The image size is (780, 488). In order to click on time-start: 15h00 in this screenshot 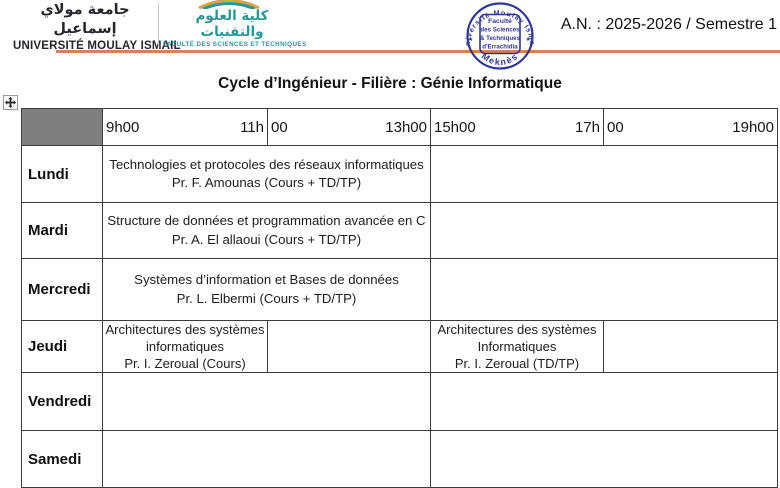, I will do `click(455, 127)`.